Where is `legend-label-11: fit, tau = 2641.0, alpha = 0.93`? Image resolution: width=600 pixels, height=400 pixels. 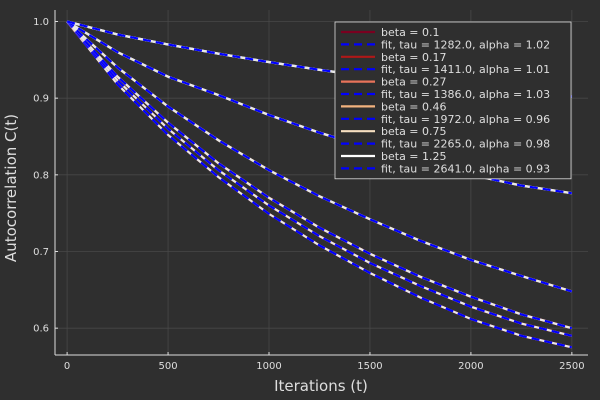 legend-label-11: fit, tau = 2641.0, alpha = 0.93 is located at coordinates (465, 168).